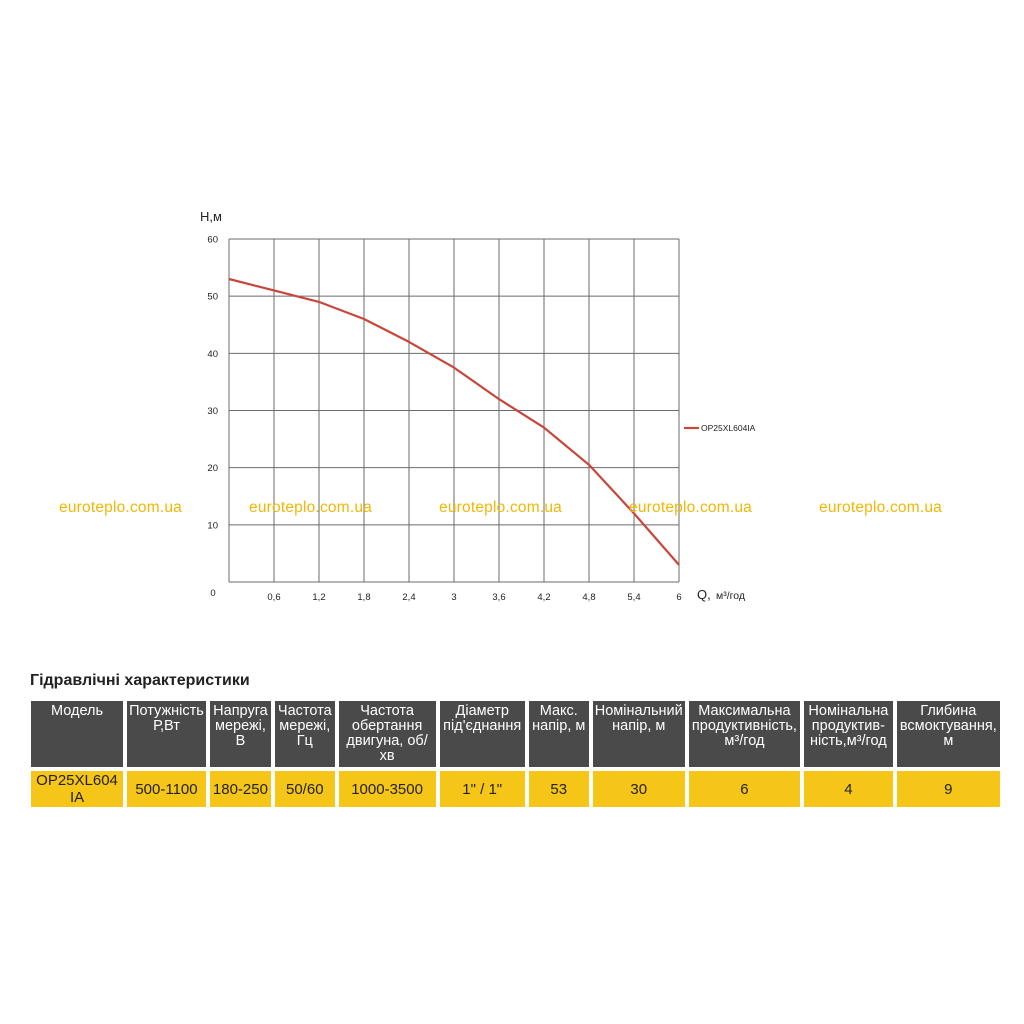 This screenshot has width=1024, height=1024. What do you see at coordinates (848, 734) in the screenshot?
I see `header-nominal-flow: Номінальна продуктив- ність,м³/год` at bounding box center [848, 734].